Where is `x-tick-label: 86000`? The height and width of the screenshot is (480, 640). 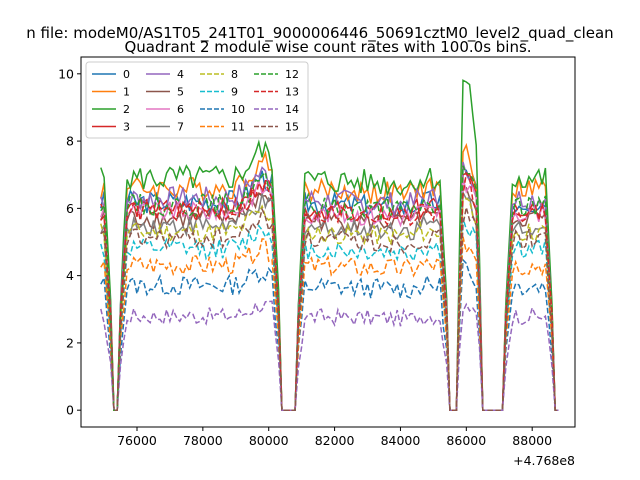 x-tick-label: 86000 is located at coordinates (466, 440).